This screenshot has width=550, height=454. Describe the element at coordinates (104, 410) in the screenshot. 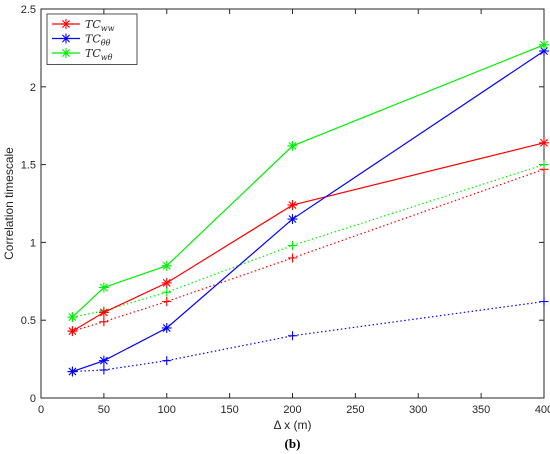

I see `x-tick-label: 50` at that location.